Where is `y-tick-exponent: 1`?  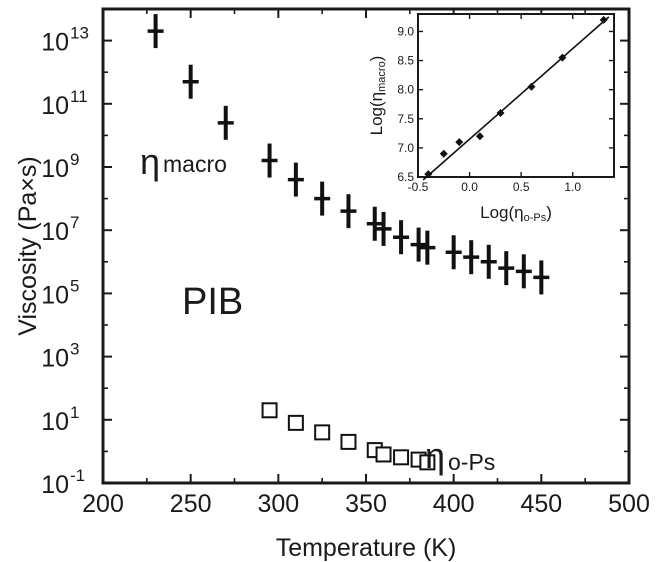 y-tick-exponent: 1 is located at coordinates (74, 412).